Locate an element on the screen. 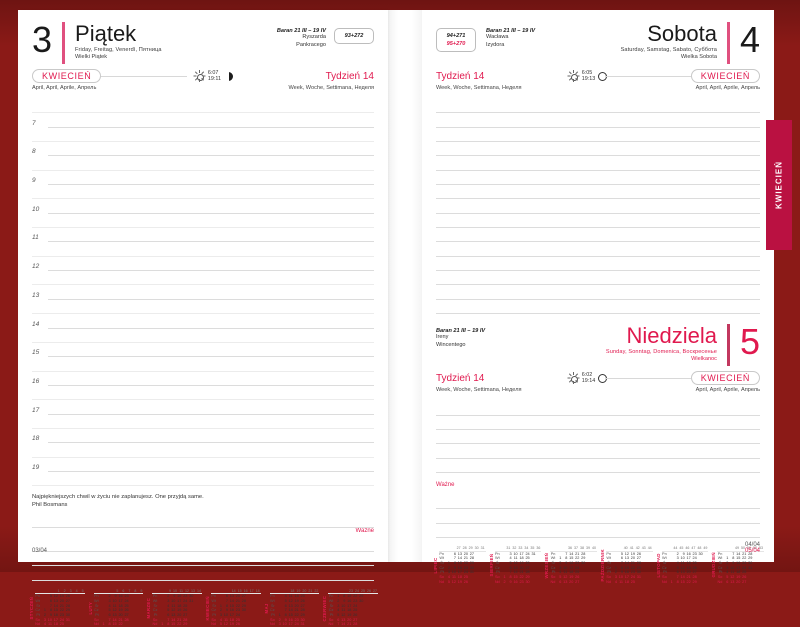 Image resolution: width=800 pixels, height=627 pixels. hour-row: 12 is located at coordinates (203, 264).